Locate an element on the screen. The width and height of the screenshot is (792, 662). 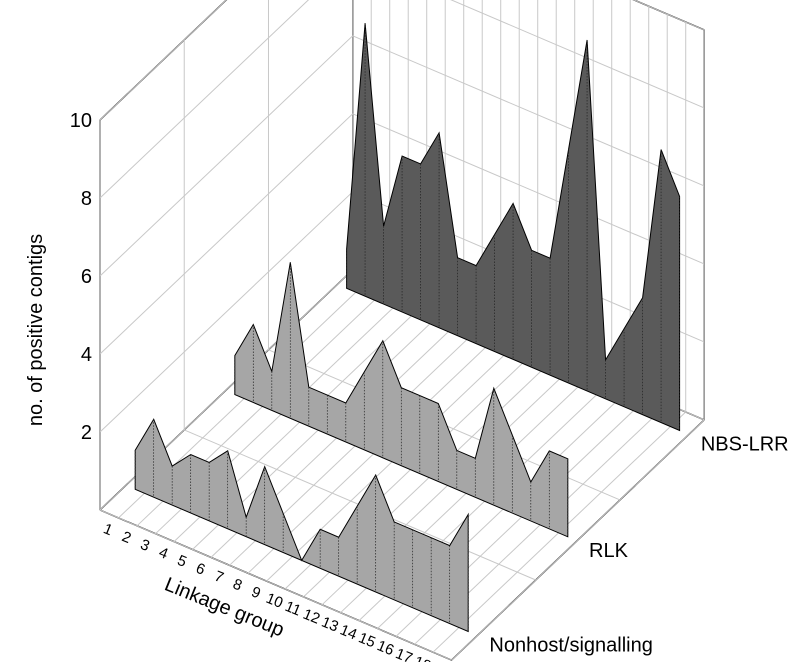
z-tick-label: NBS-LRR is located at coordinates (745, 444).